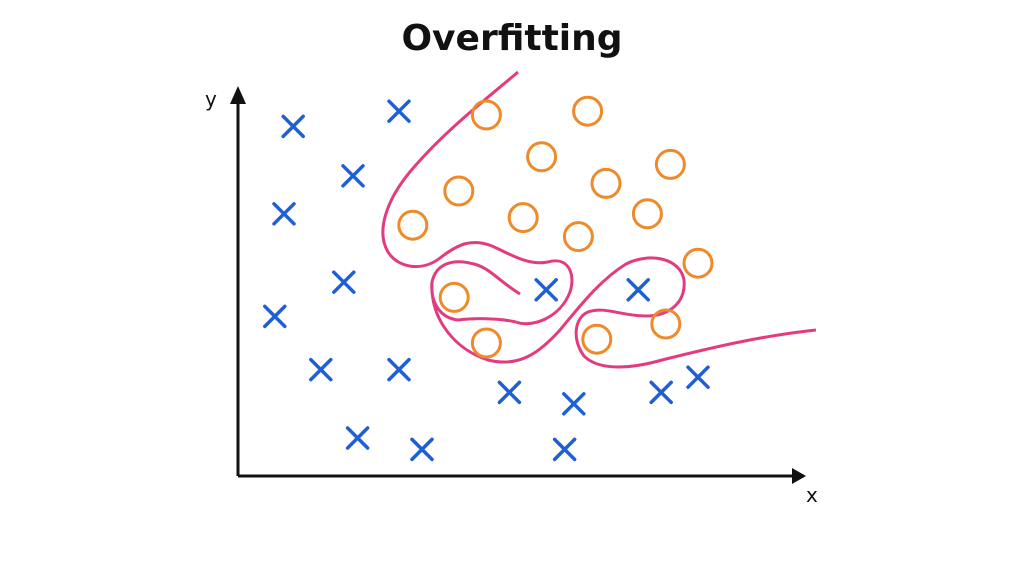  Describe the element at coordinates (211, 99) in the screenshot. I see `y-axis-label: y` at that location.